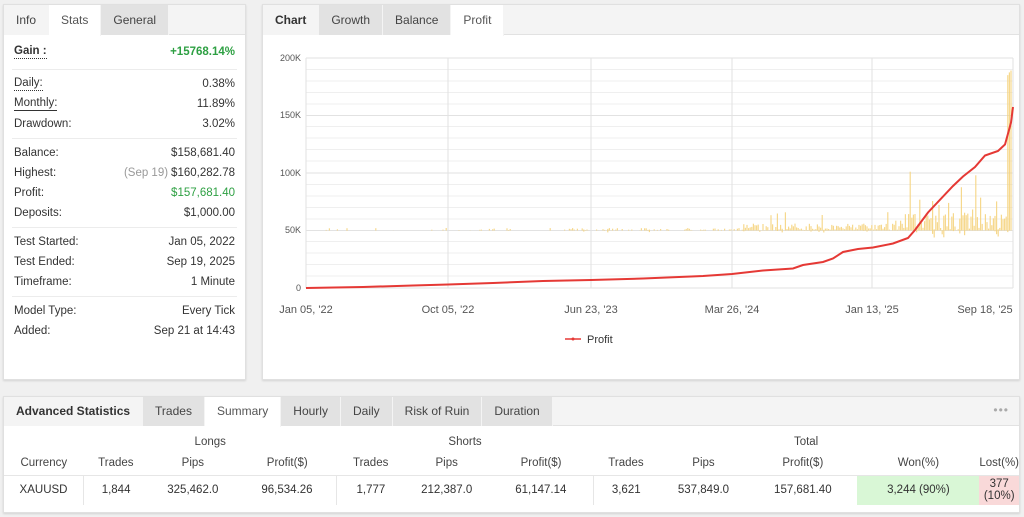 This screenshot has height=517, width=1024. What do you see at coordinates (984, 310) in the screenshot?
I see `svg-text: Sep 18, '25` at bounding box center [984, 310].